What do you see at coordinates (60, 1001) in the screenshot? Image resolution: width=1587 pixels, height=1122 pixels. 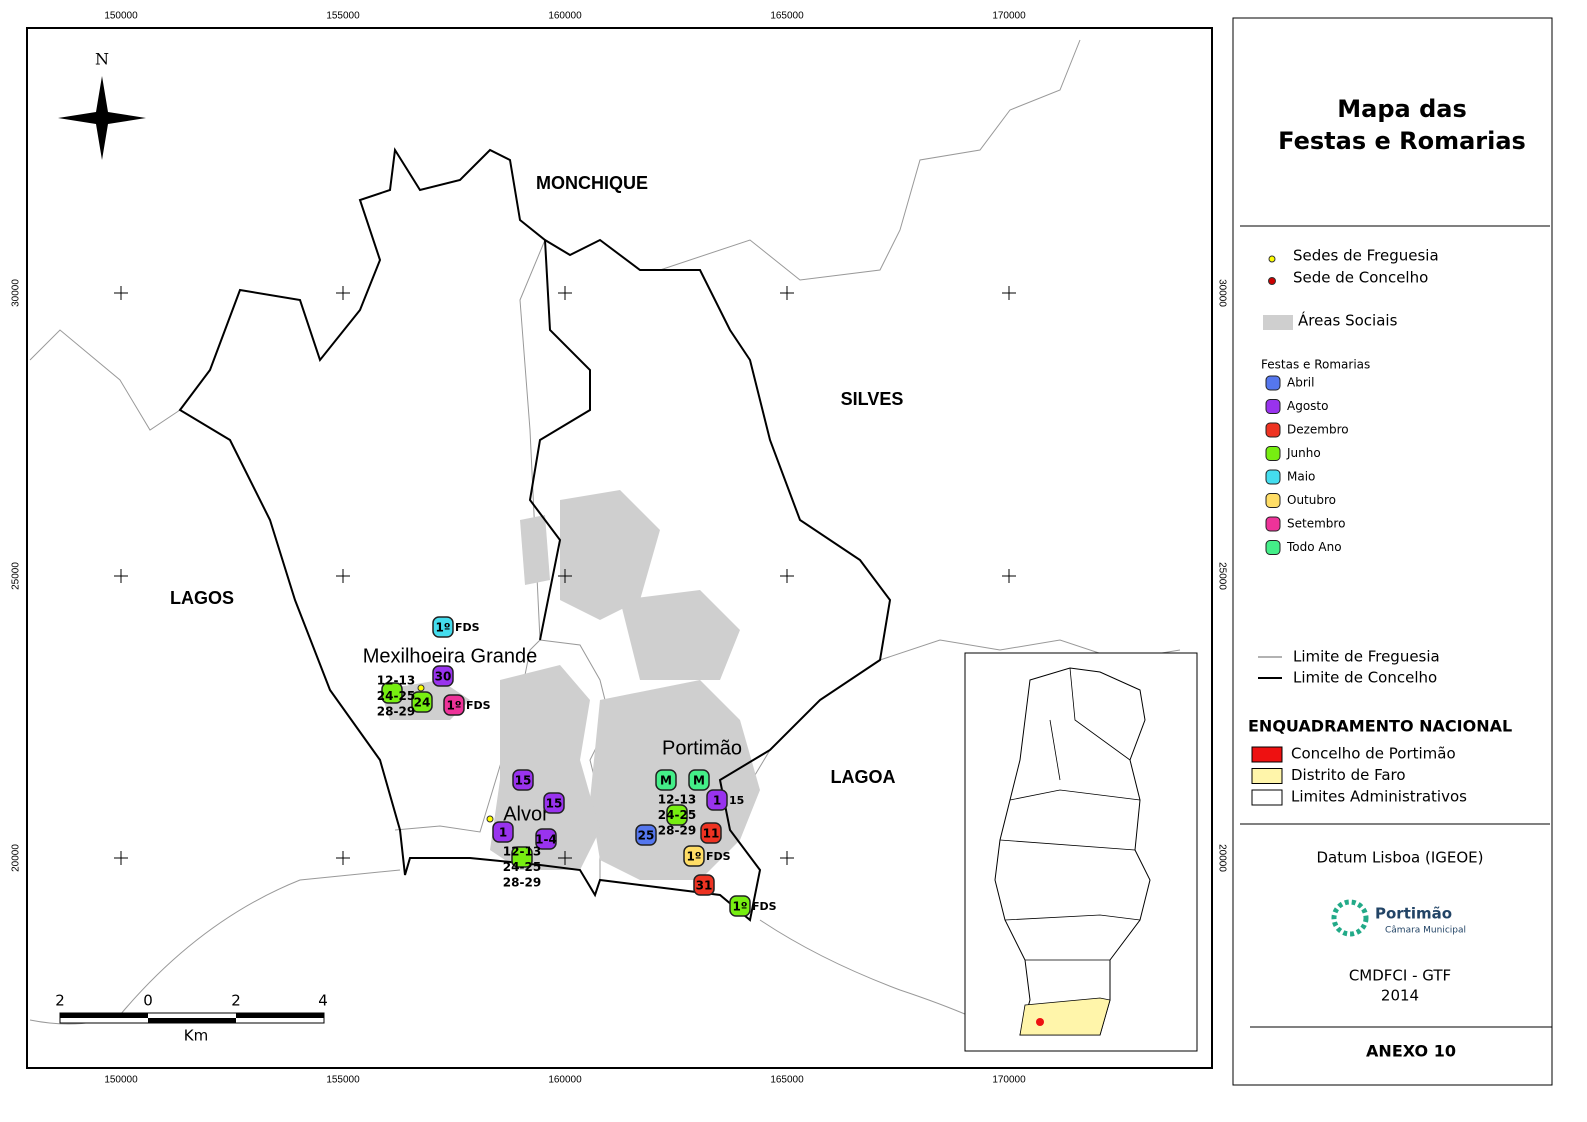 I see `scale-label: 2` at bounding box center [60, 1001].